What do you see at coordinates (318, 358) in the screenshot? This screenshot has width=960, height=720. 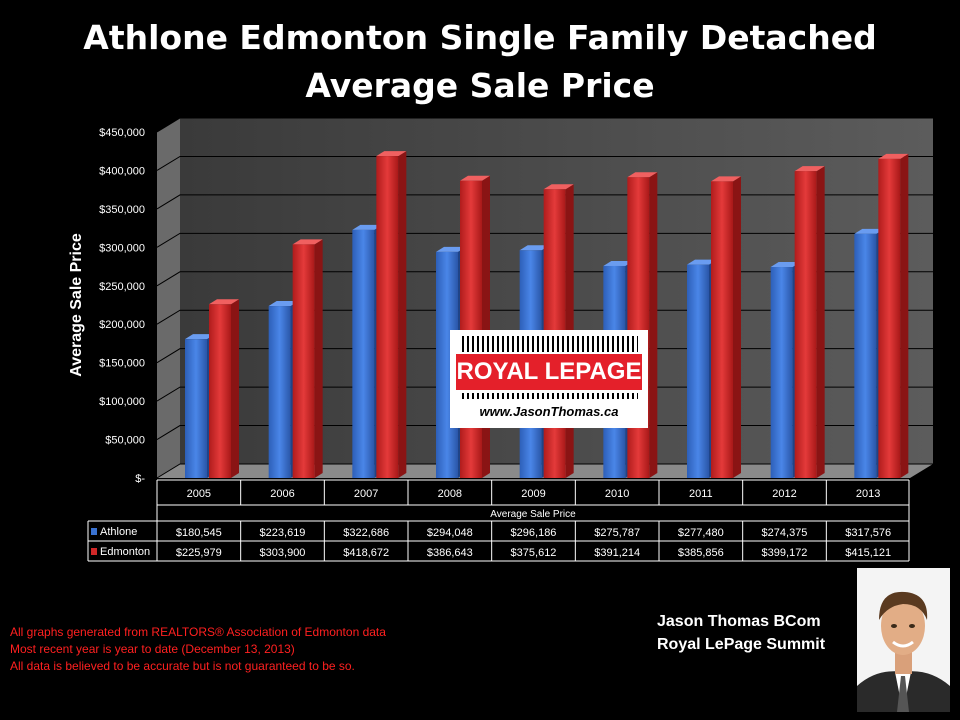 I see `bar-side-edmonton-2006` at bounding box center [318, 358].